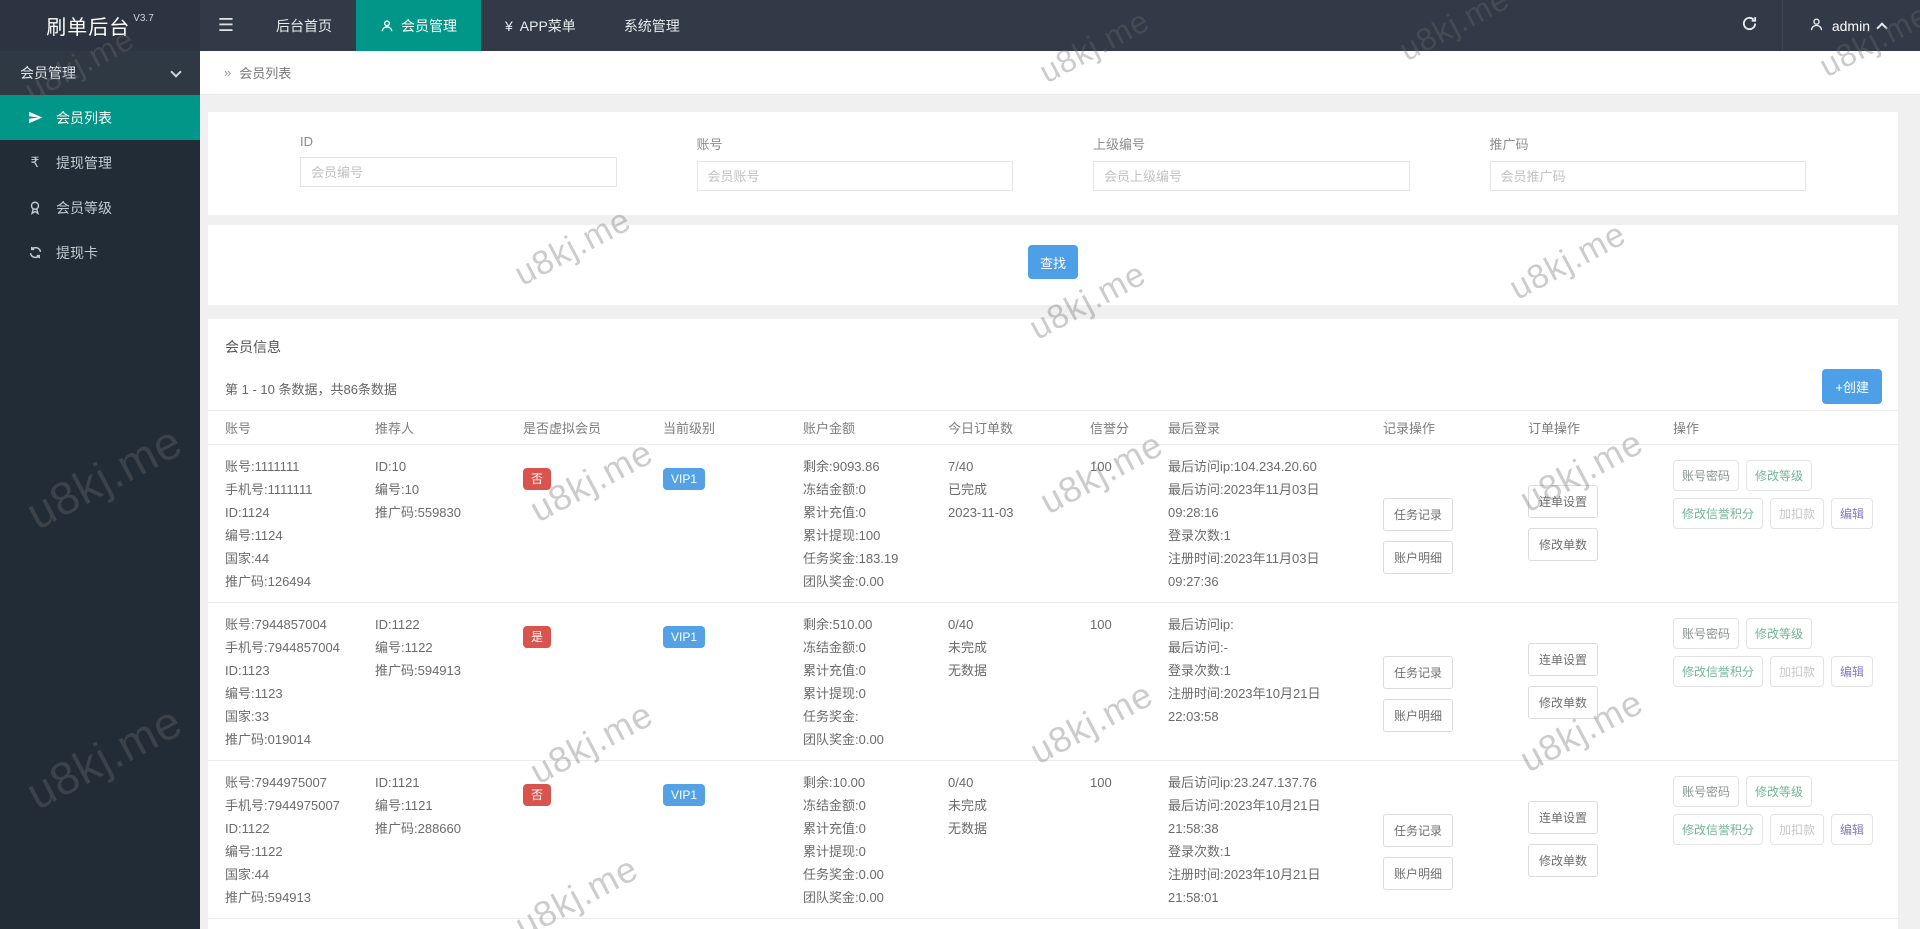 The height and width of the screenshot is (929, 1920). I want to click on hamburger-menu-icon: ☰, so click(226, 25).